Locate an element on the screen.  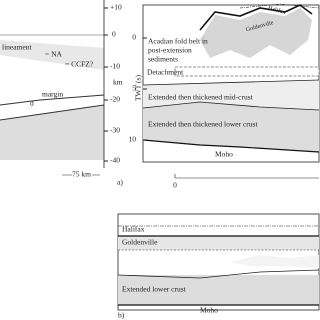
tick-label: -10 is located at coordinates (115, 66).